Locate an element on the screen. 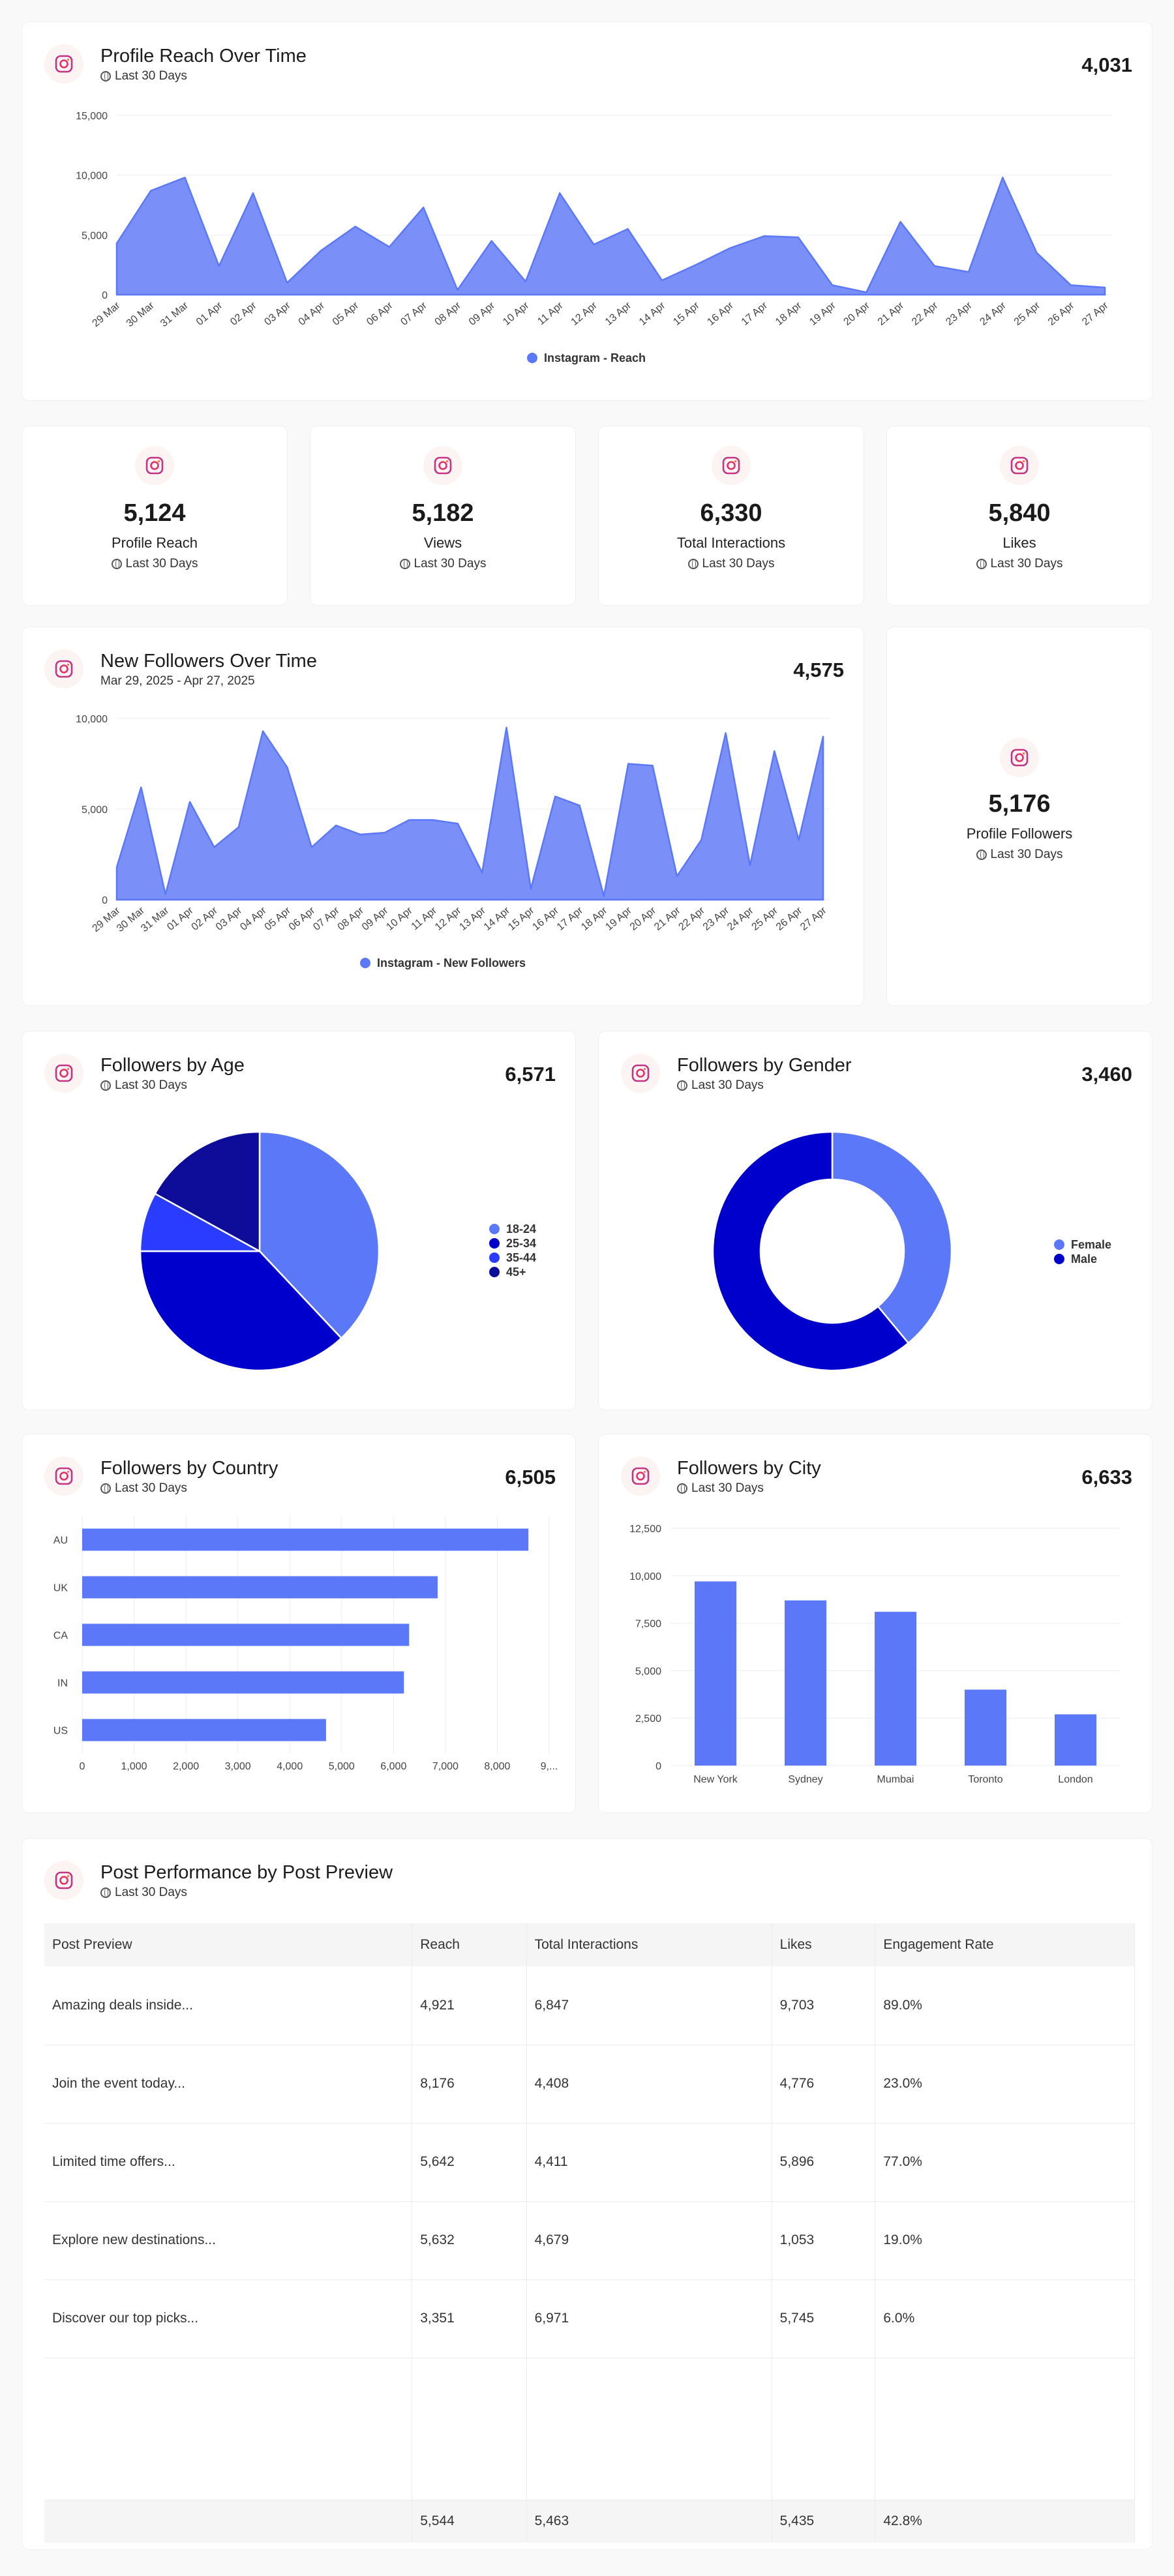 The image size is (1174, 2576). x-tick-label: 27 Apr is located at coordinates (814, 919).